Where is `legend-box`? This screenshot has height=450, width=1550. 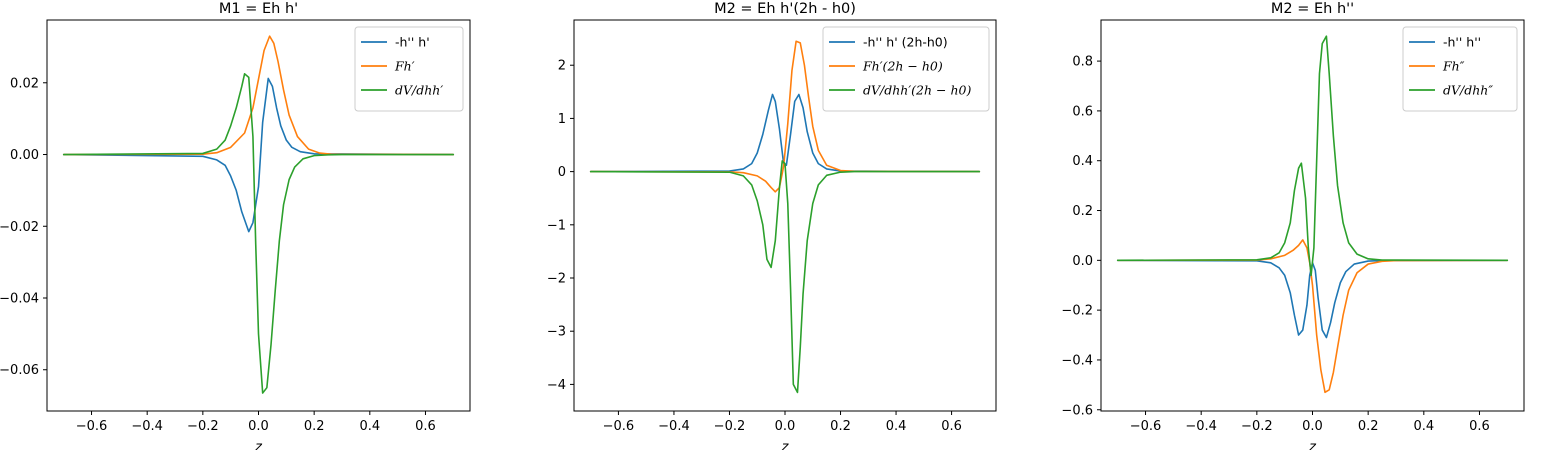 legend-box is located at coordinates (906, 69).